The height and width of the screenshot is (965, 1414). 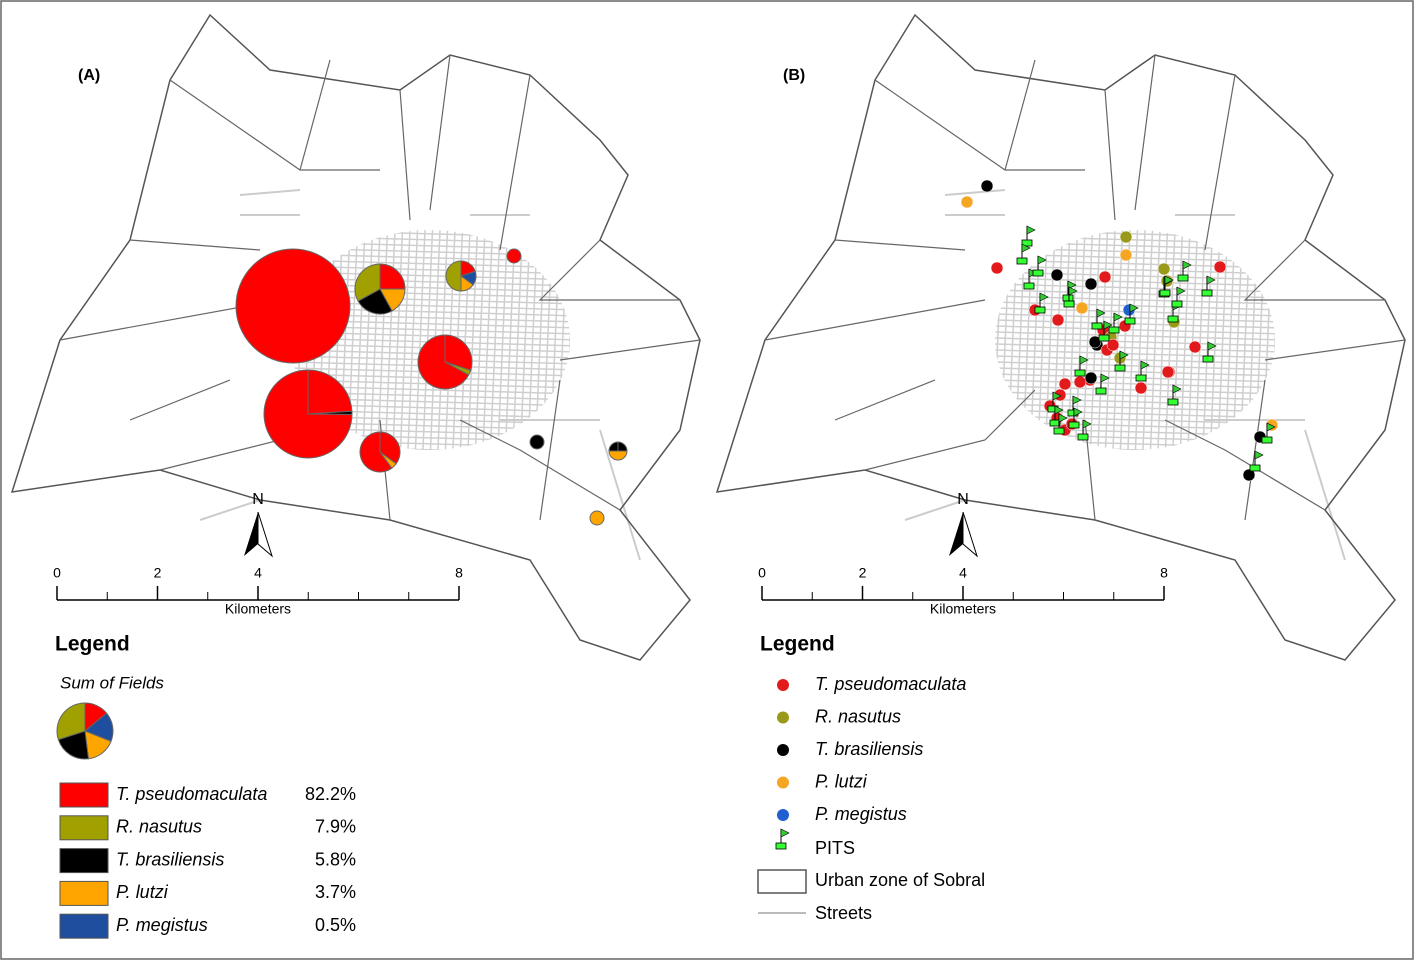 What do you see at coordinates (835, 848) in the screenshot?
I see `legend-pits: PITS` at bounding box center [835, 848].